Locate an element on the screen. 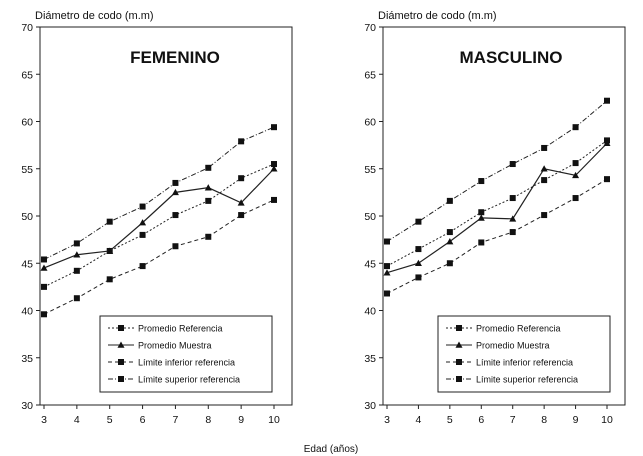 The width and height of the screenshot is (643, 456). panel-title: MASCULINO is located at coordinates (511, 57).